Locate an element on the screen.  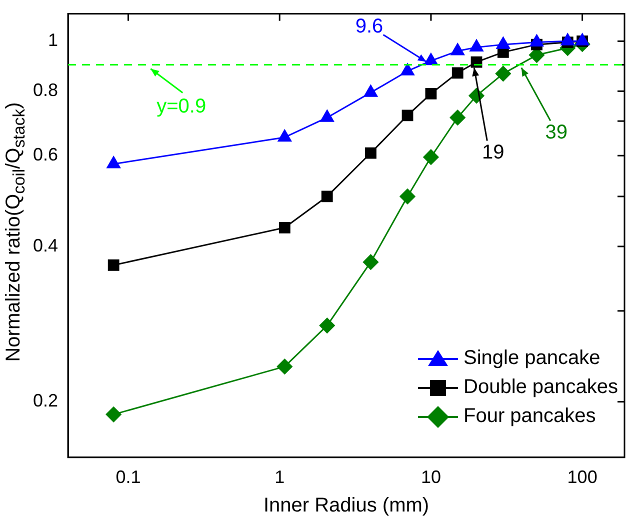
legend-label: Double pancakes is located at coordinates (541, 387).